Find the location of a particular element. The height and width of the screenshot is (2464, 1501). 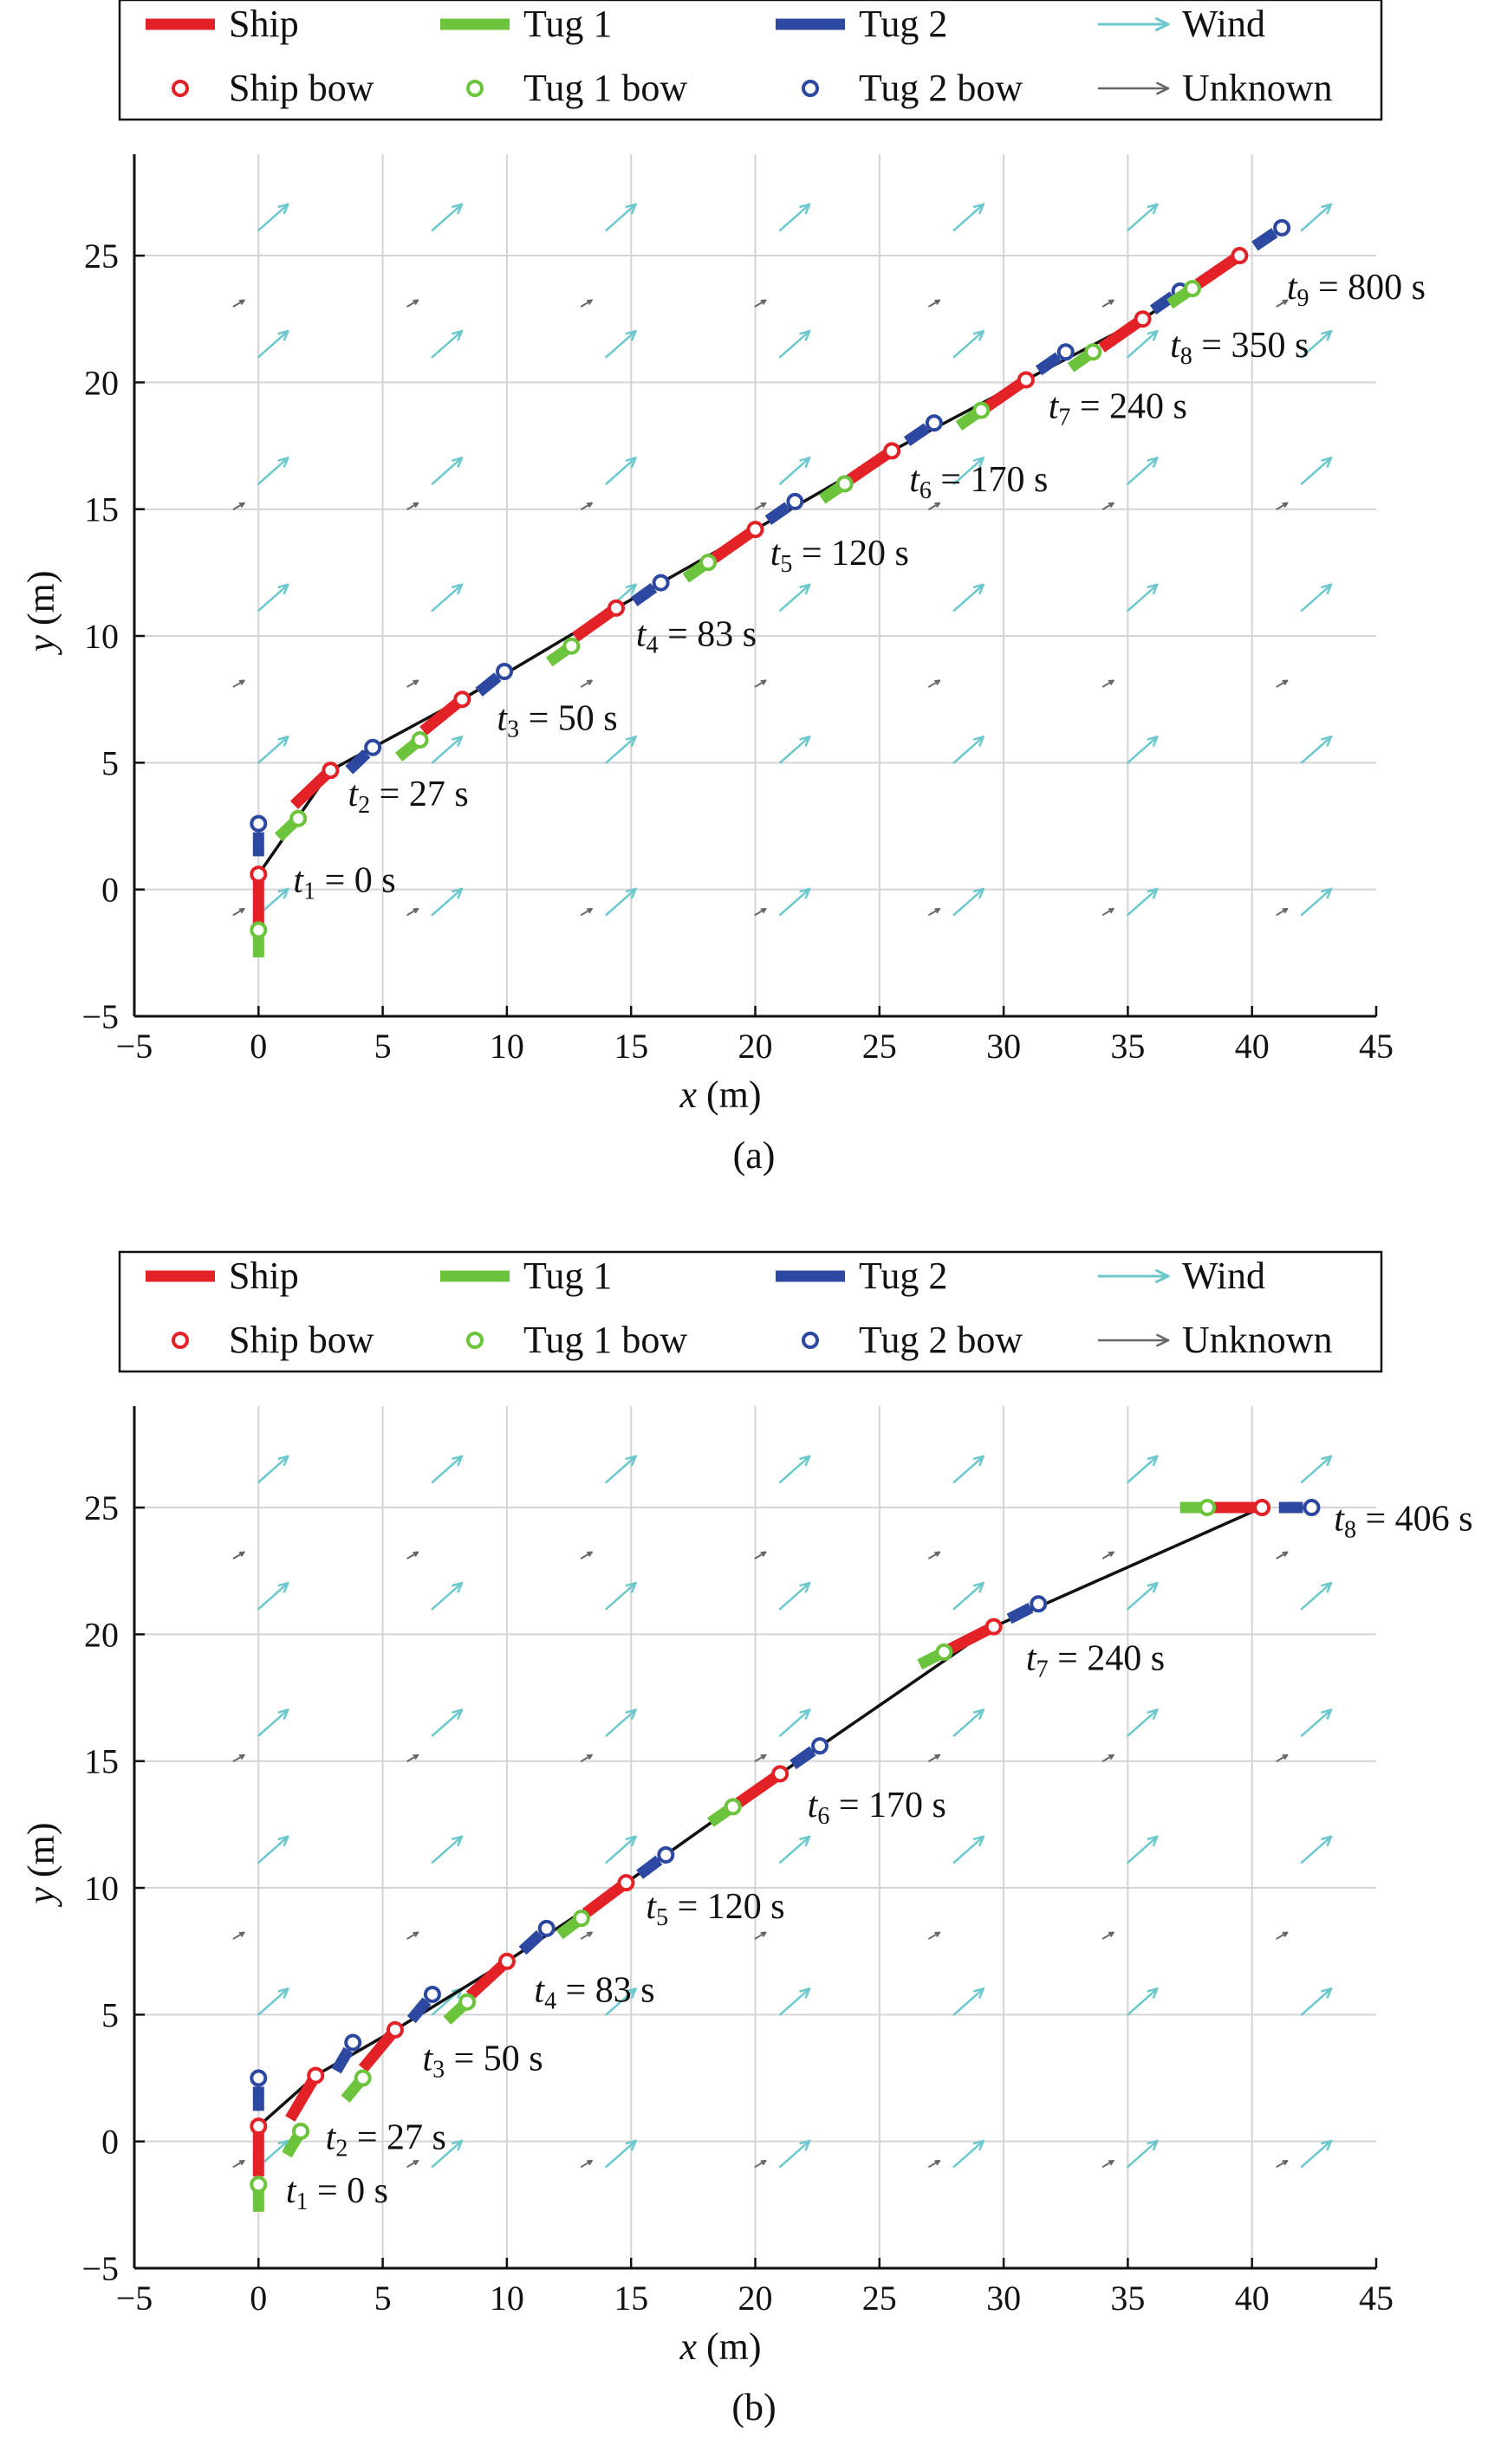

y-tick-label: 10 is located at coordinates (101, 1889).